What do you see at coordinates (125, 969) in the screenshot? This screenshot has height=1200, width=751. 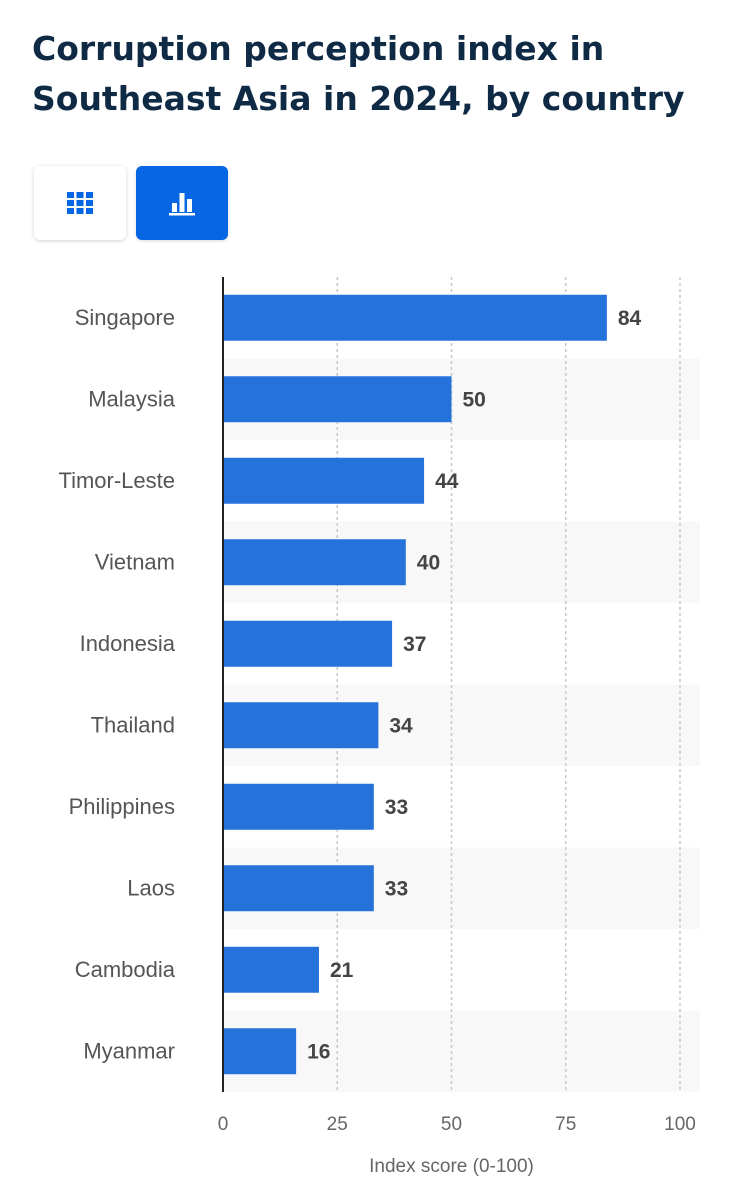 I see `category-label: Cambodia` at bounding box center [125, 969].